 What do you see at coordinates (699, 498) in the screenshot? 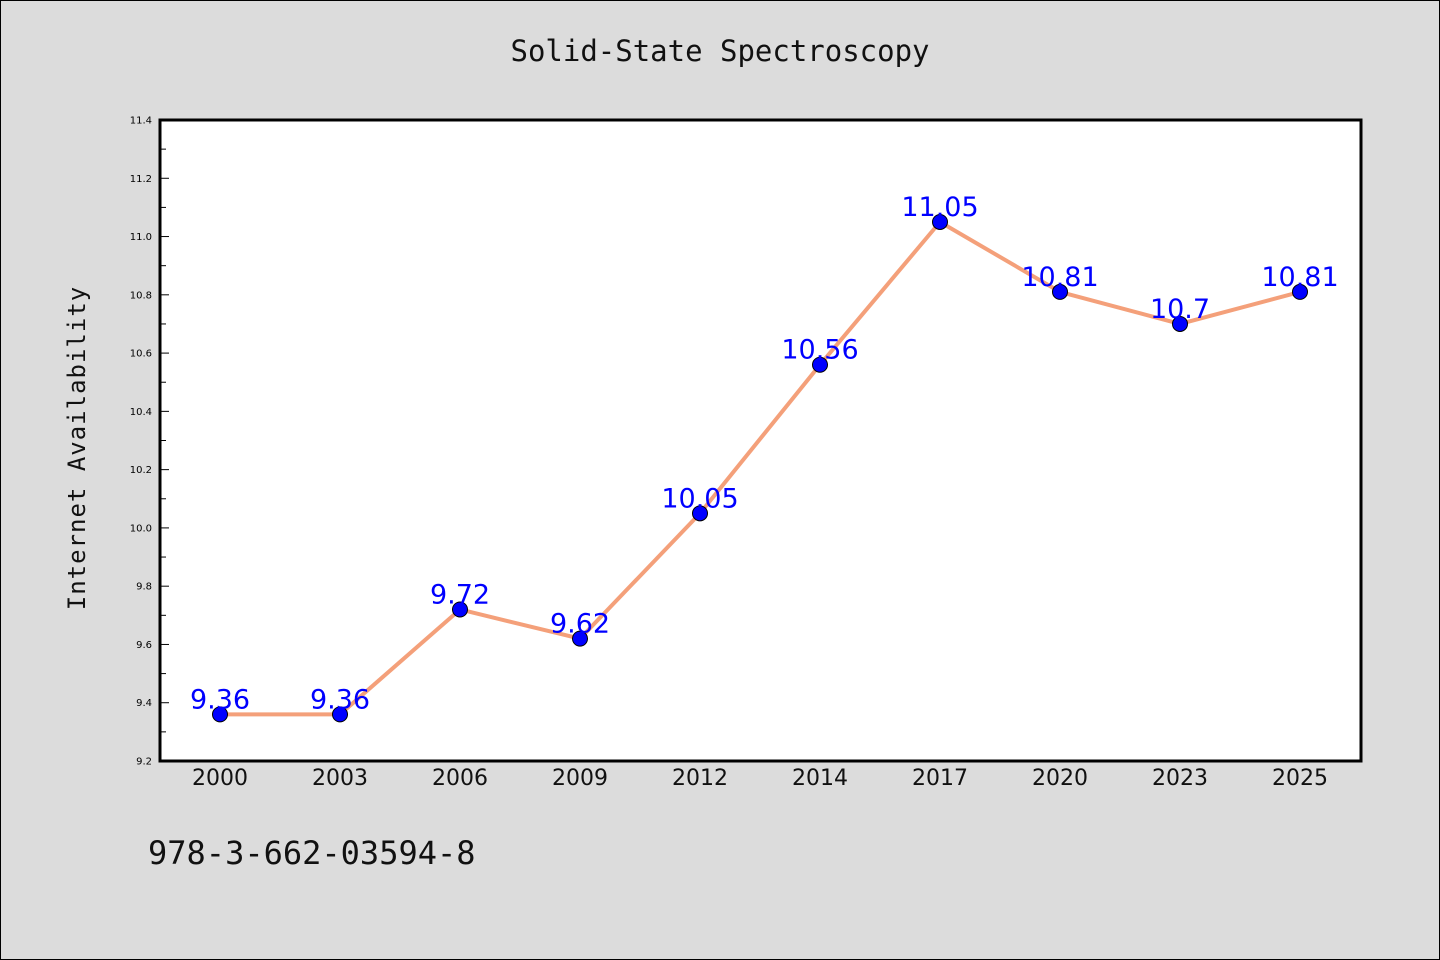
I see `data-label: 10.05` at bounding box center [699, 498].